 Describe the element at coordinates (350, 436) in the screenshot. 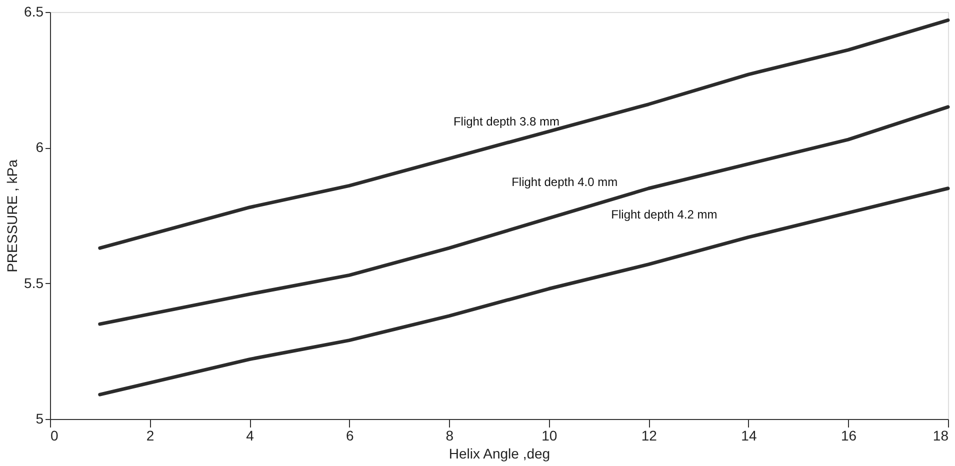

I see `x-tick-label: 6` at that location.